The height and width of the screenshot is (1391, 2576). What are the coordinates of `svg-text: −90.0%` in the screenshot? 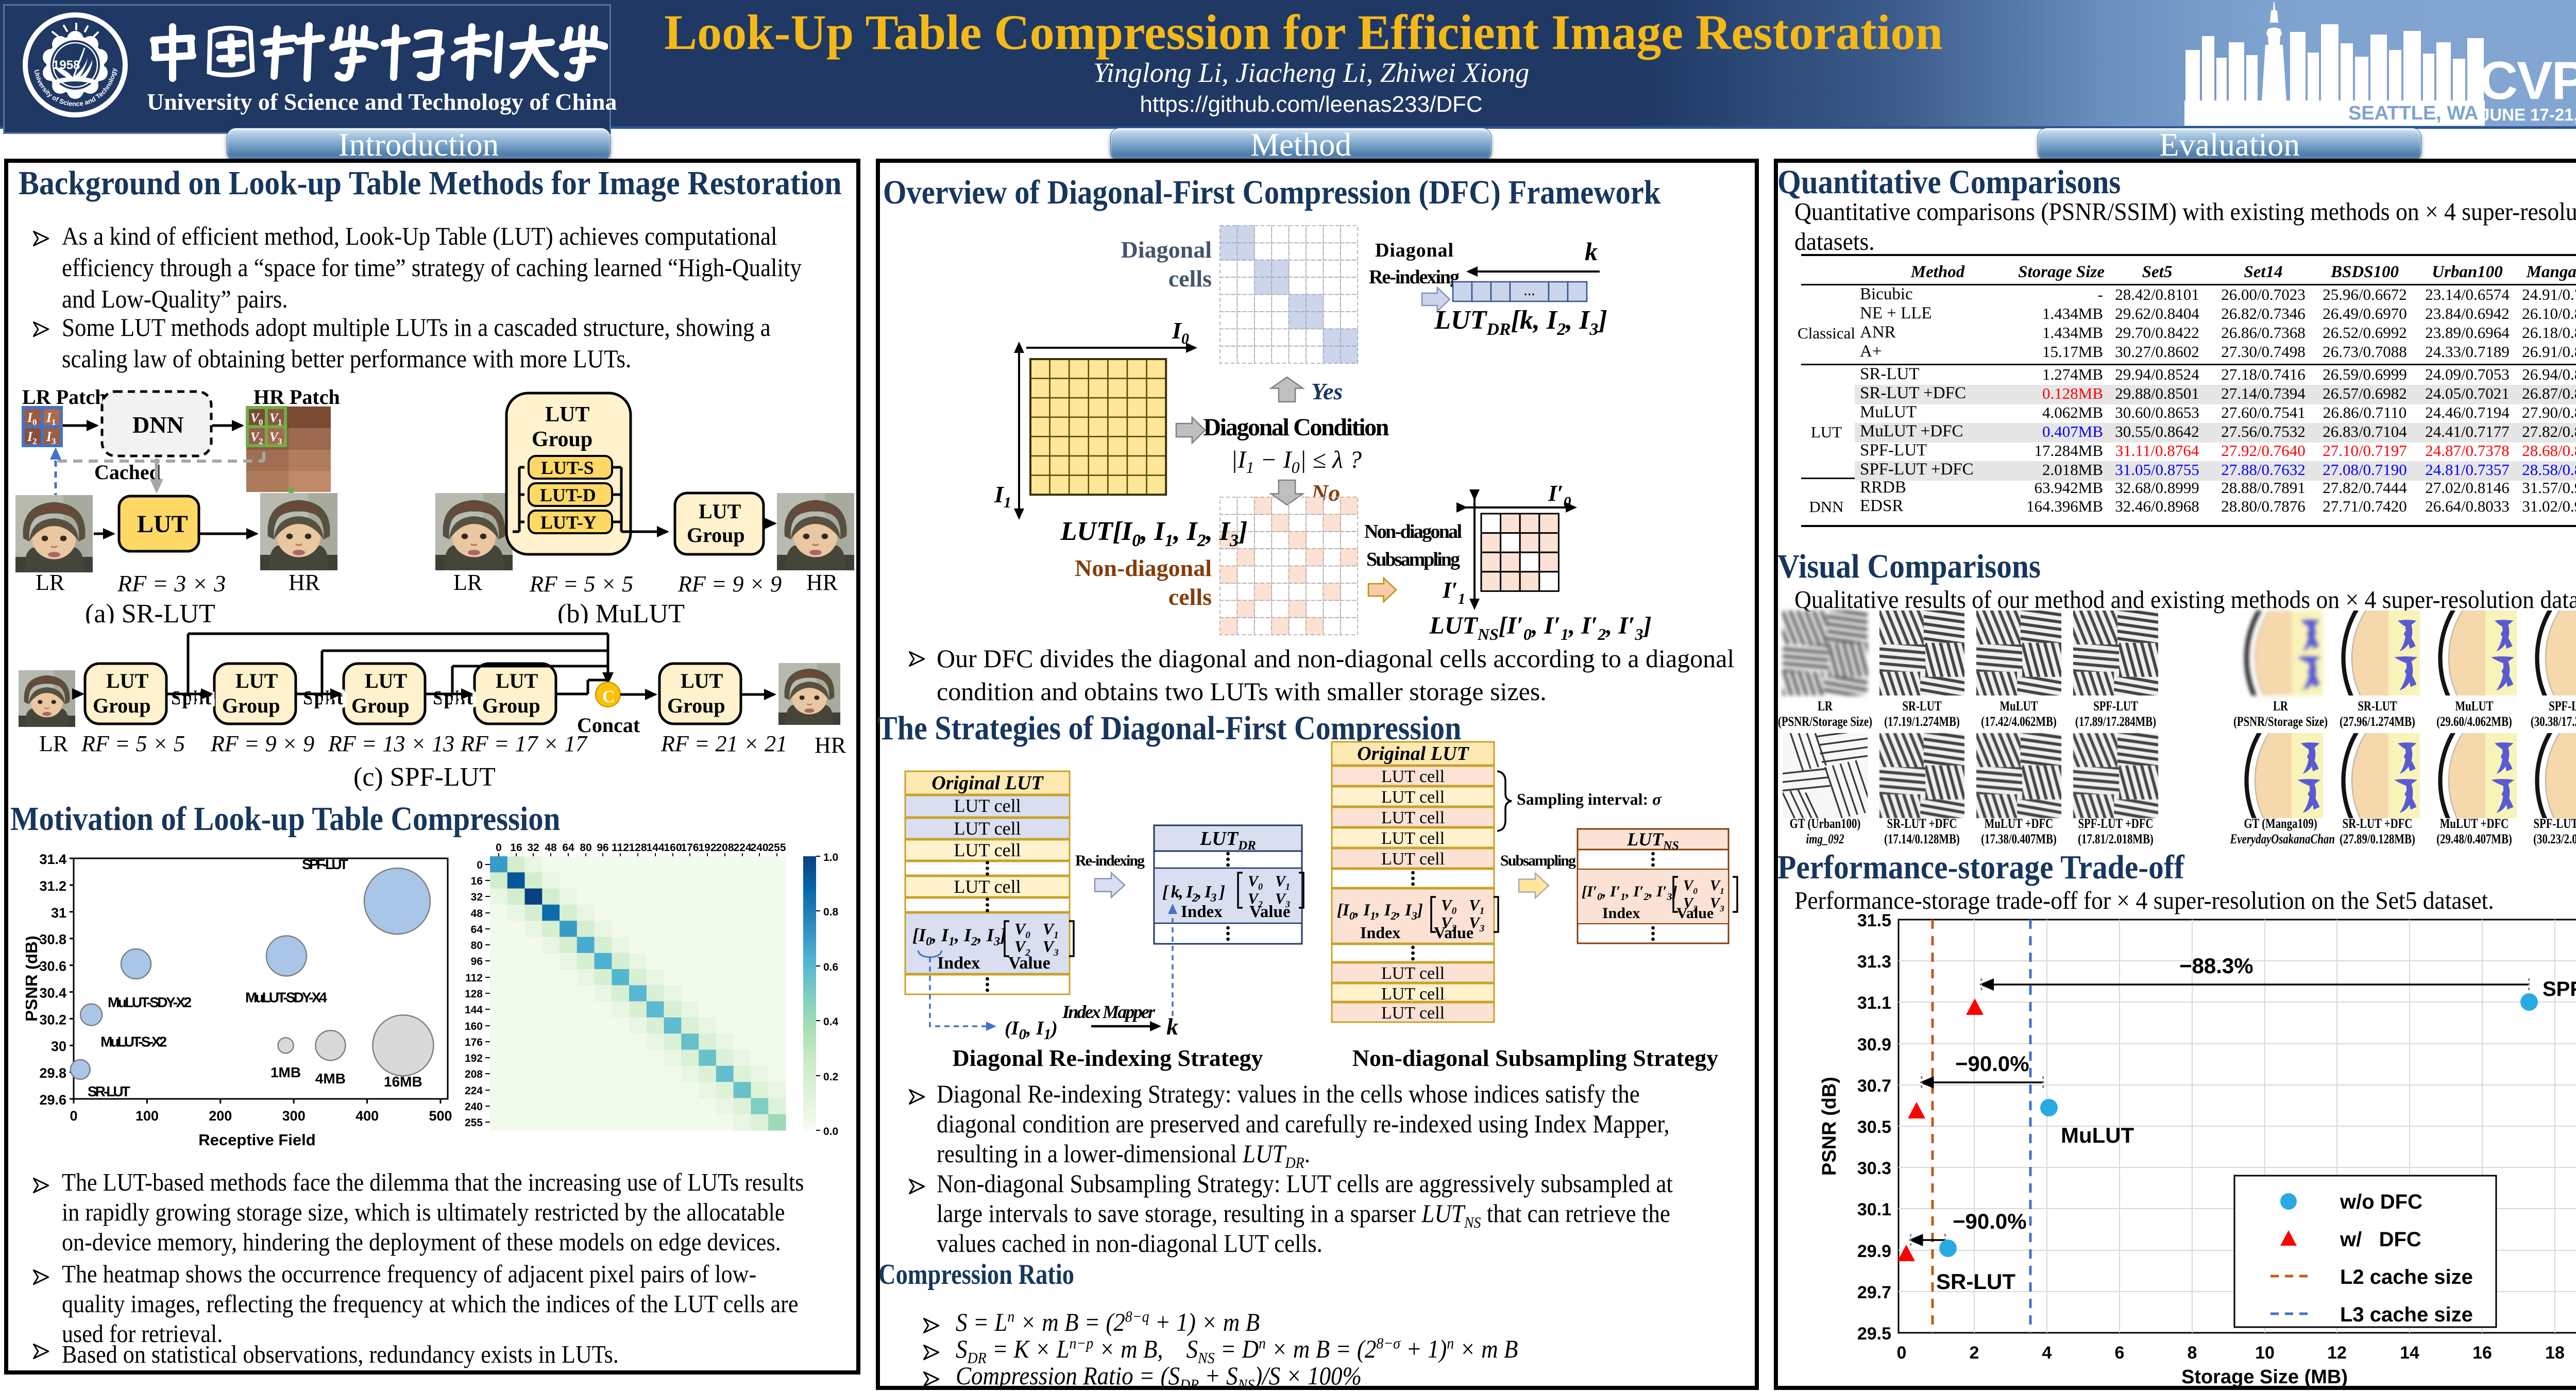 It's located at (1992, 1063).